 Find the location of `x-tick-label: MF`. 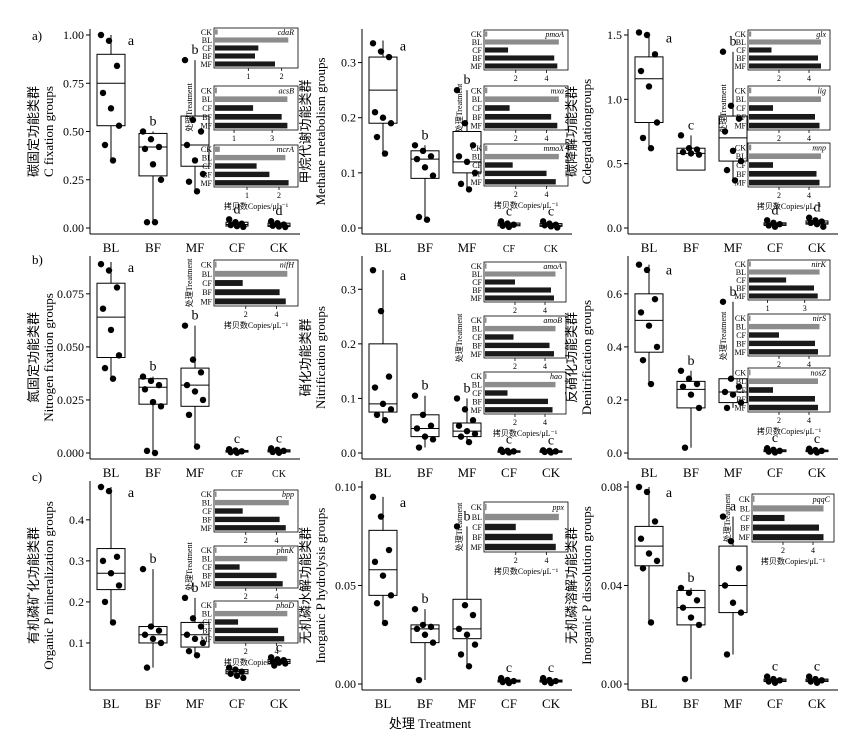

x-tick-label: MF is located at coordinates (195, 703).